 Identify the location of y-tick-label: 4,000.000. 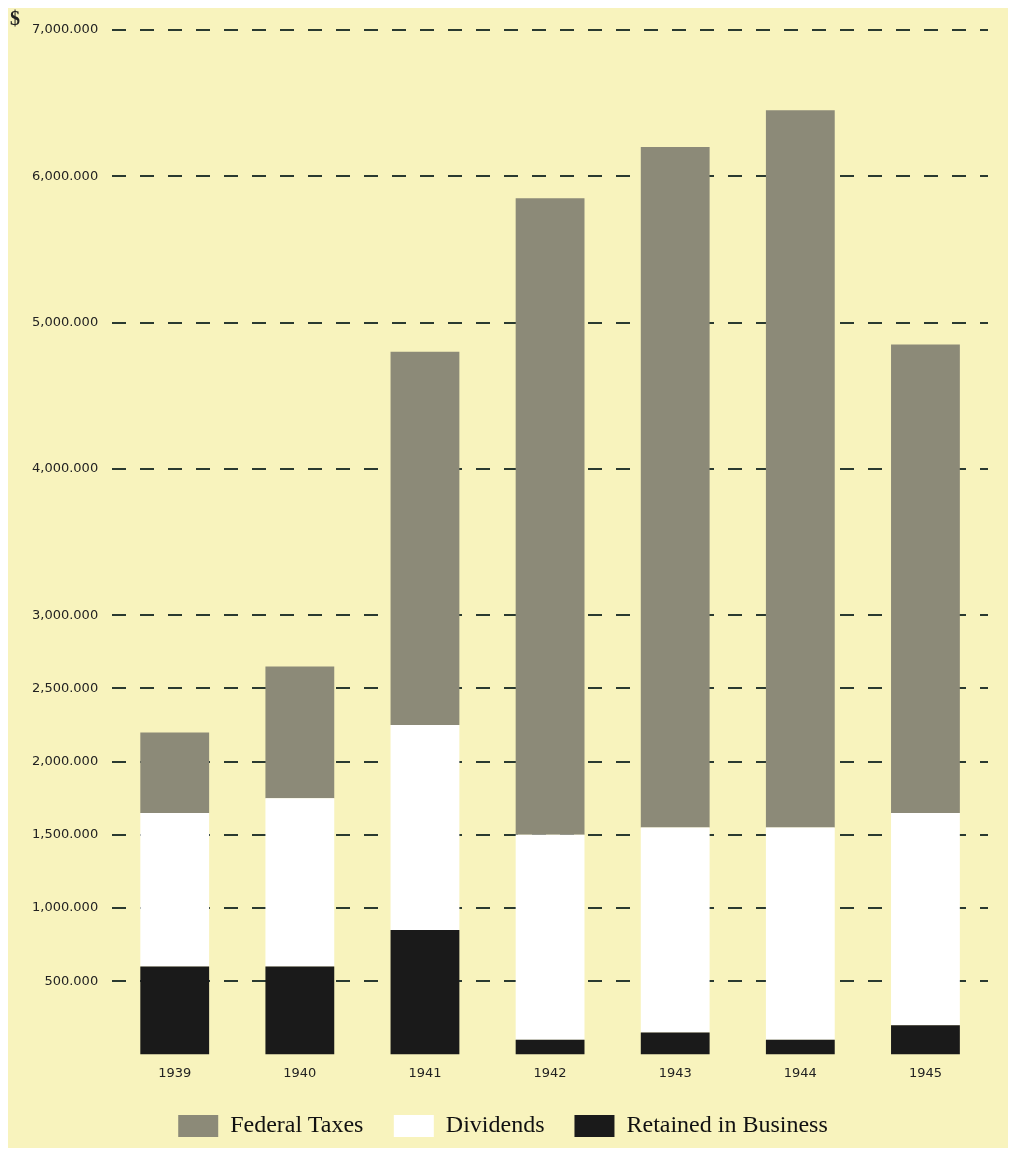
(65, 468).